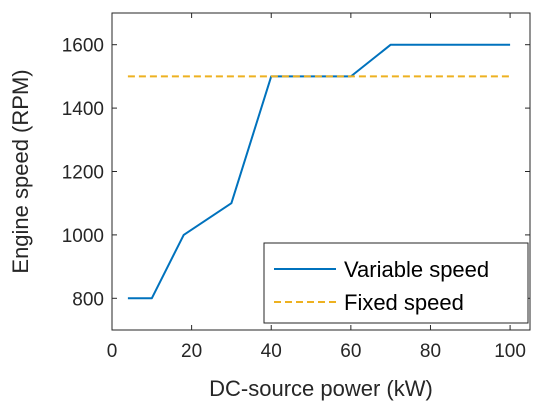 The height and width of the screenshot is (416, 550). What do you see at coordinates (20, 171) in the screenshot?
I see `y-axis-label: Engine speed (RPM)` at bounding box center [20, 171].